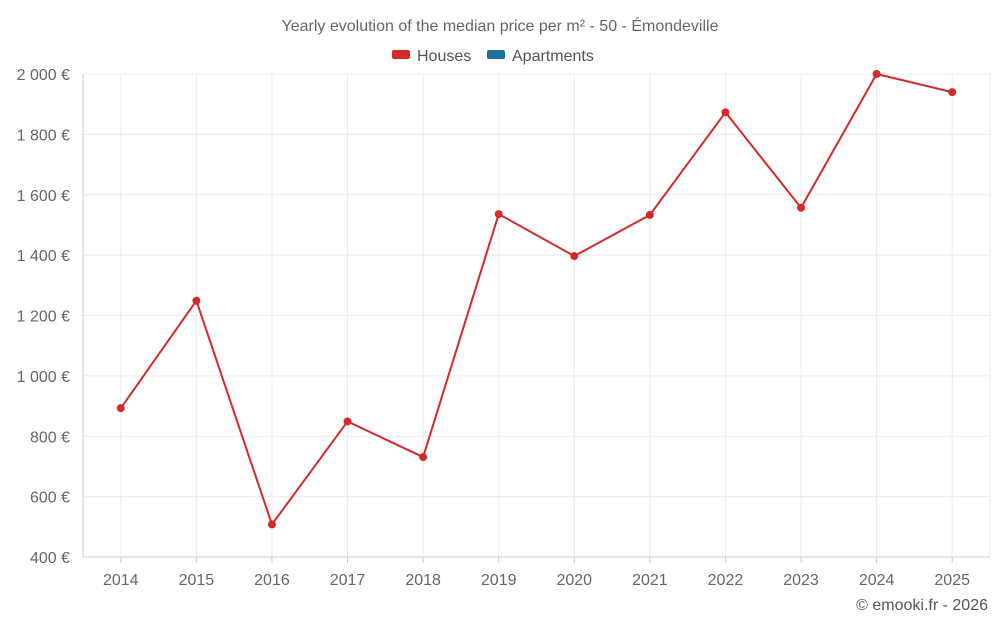 The image size is (1000, 630). What do you see at coordinates (952, 92) in the screenshot?
I see `data-point-houses-2025` at bounding box center [952, 92].